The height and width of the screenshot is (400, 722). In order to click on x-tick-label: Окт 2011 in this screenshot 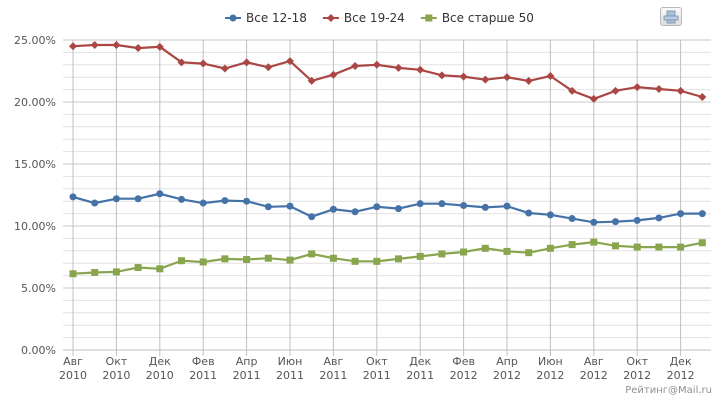, I will do `click(377, 368)`.